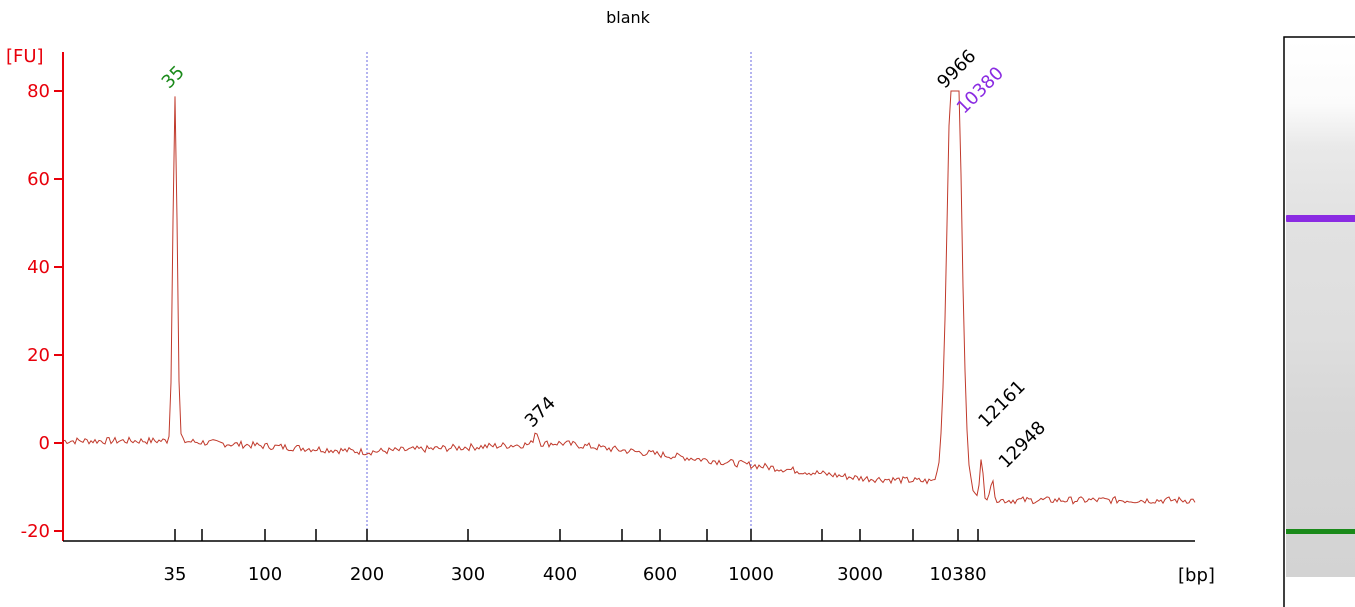  I want to click on y-tick-label: 20, so click(38, 355).